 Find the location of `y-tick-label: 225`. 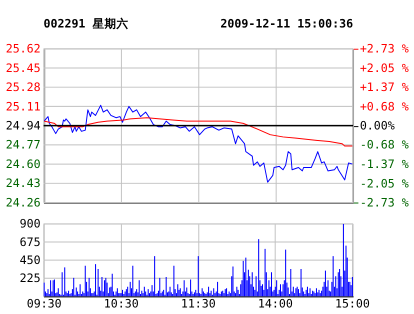

y-tick-label: 225 is located at coordinates (30, 278).